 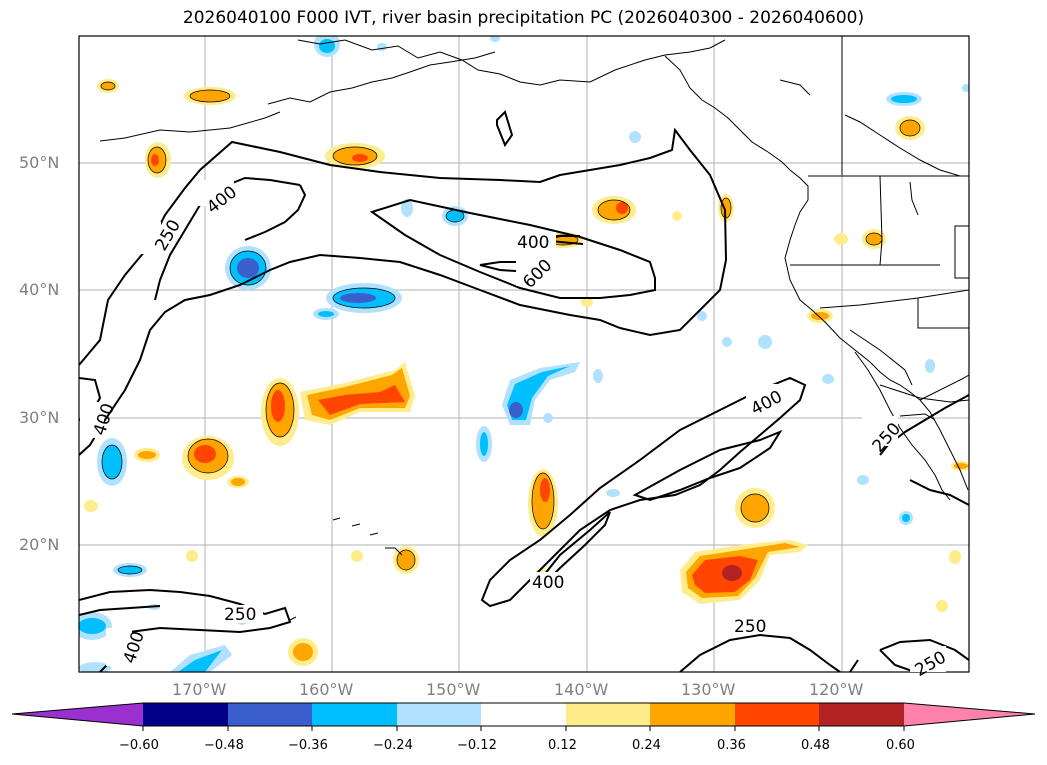 What do you see at coordinates (581, 689) in the screenshot?
I see `lon-label-140w: 140°W` at bounding box center [581, 689].